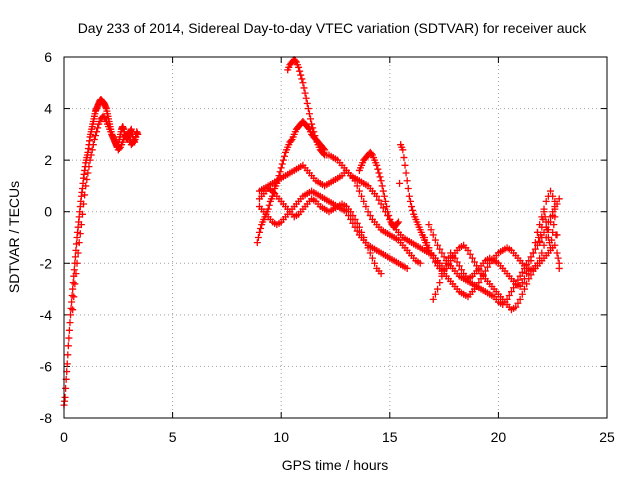  Describe the element at coordinates (281, 437) in the screenshot. I see `x-tick-label: 10` at that location.